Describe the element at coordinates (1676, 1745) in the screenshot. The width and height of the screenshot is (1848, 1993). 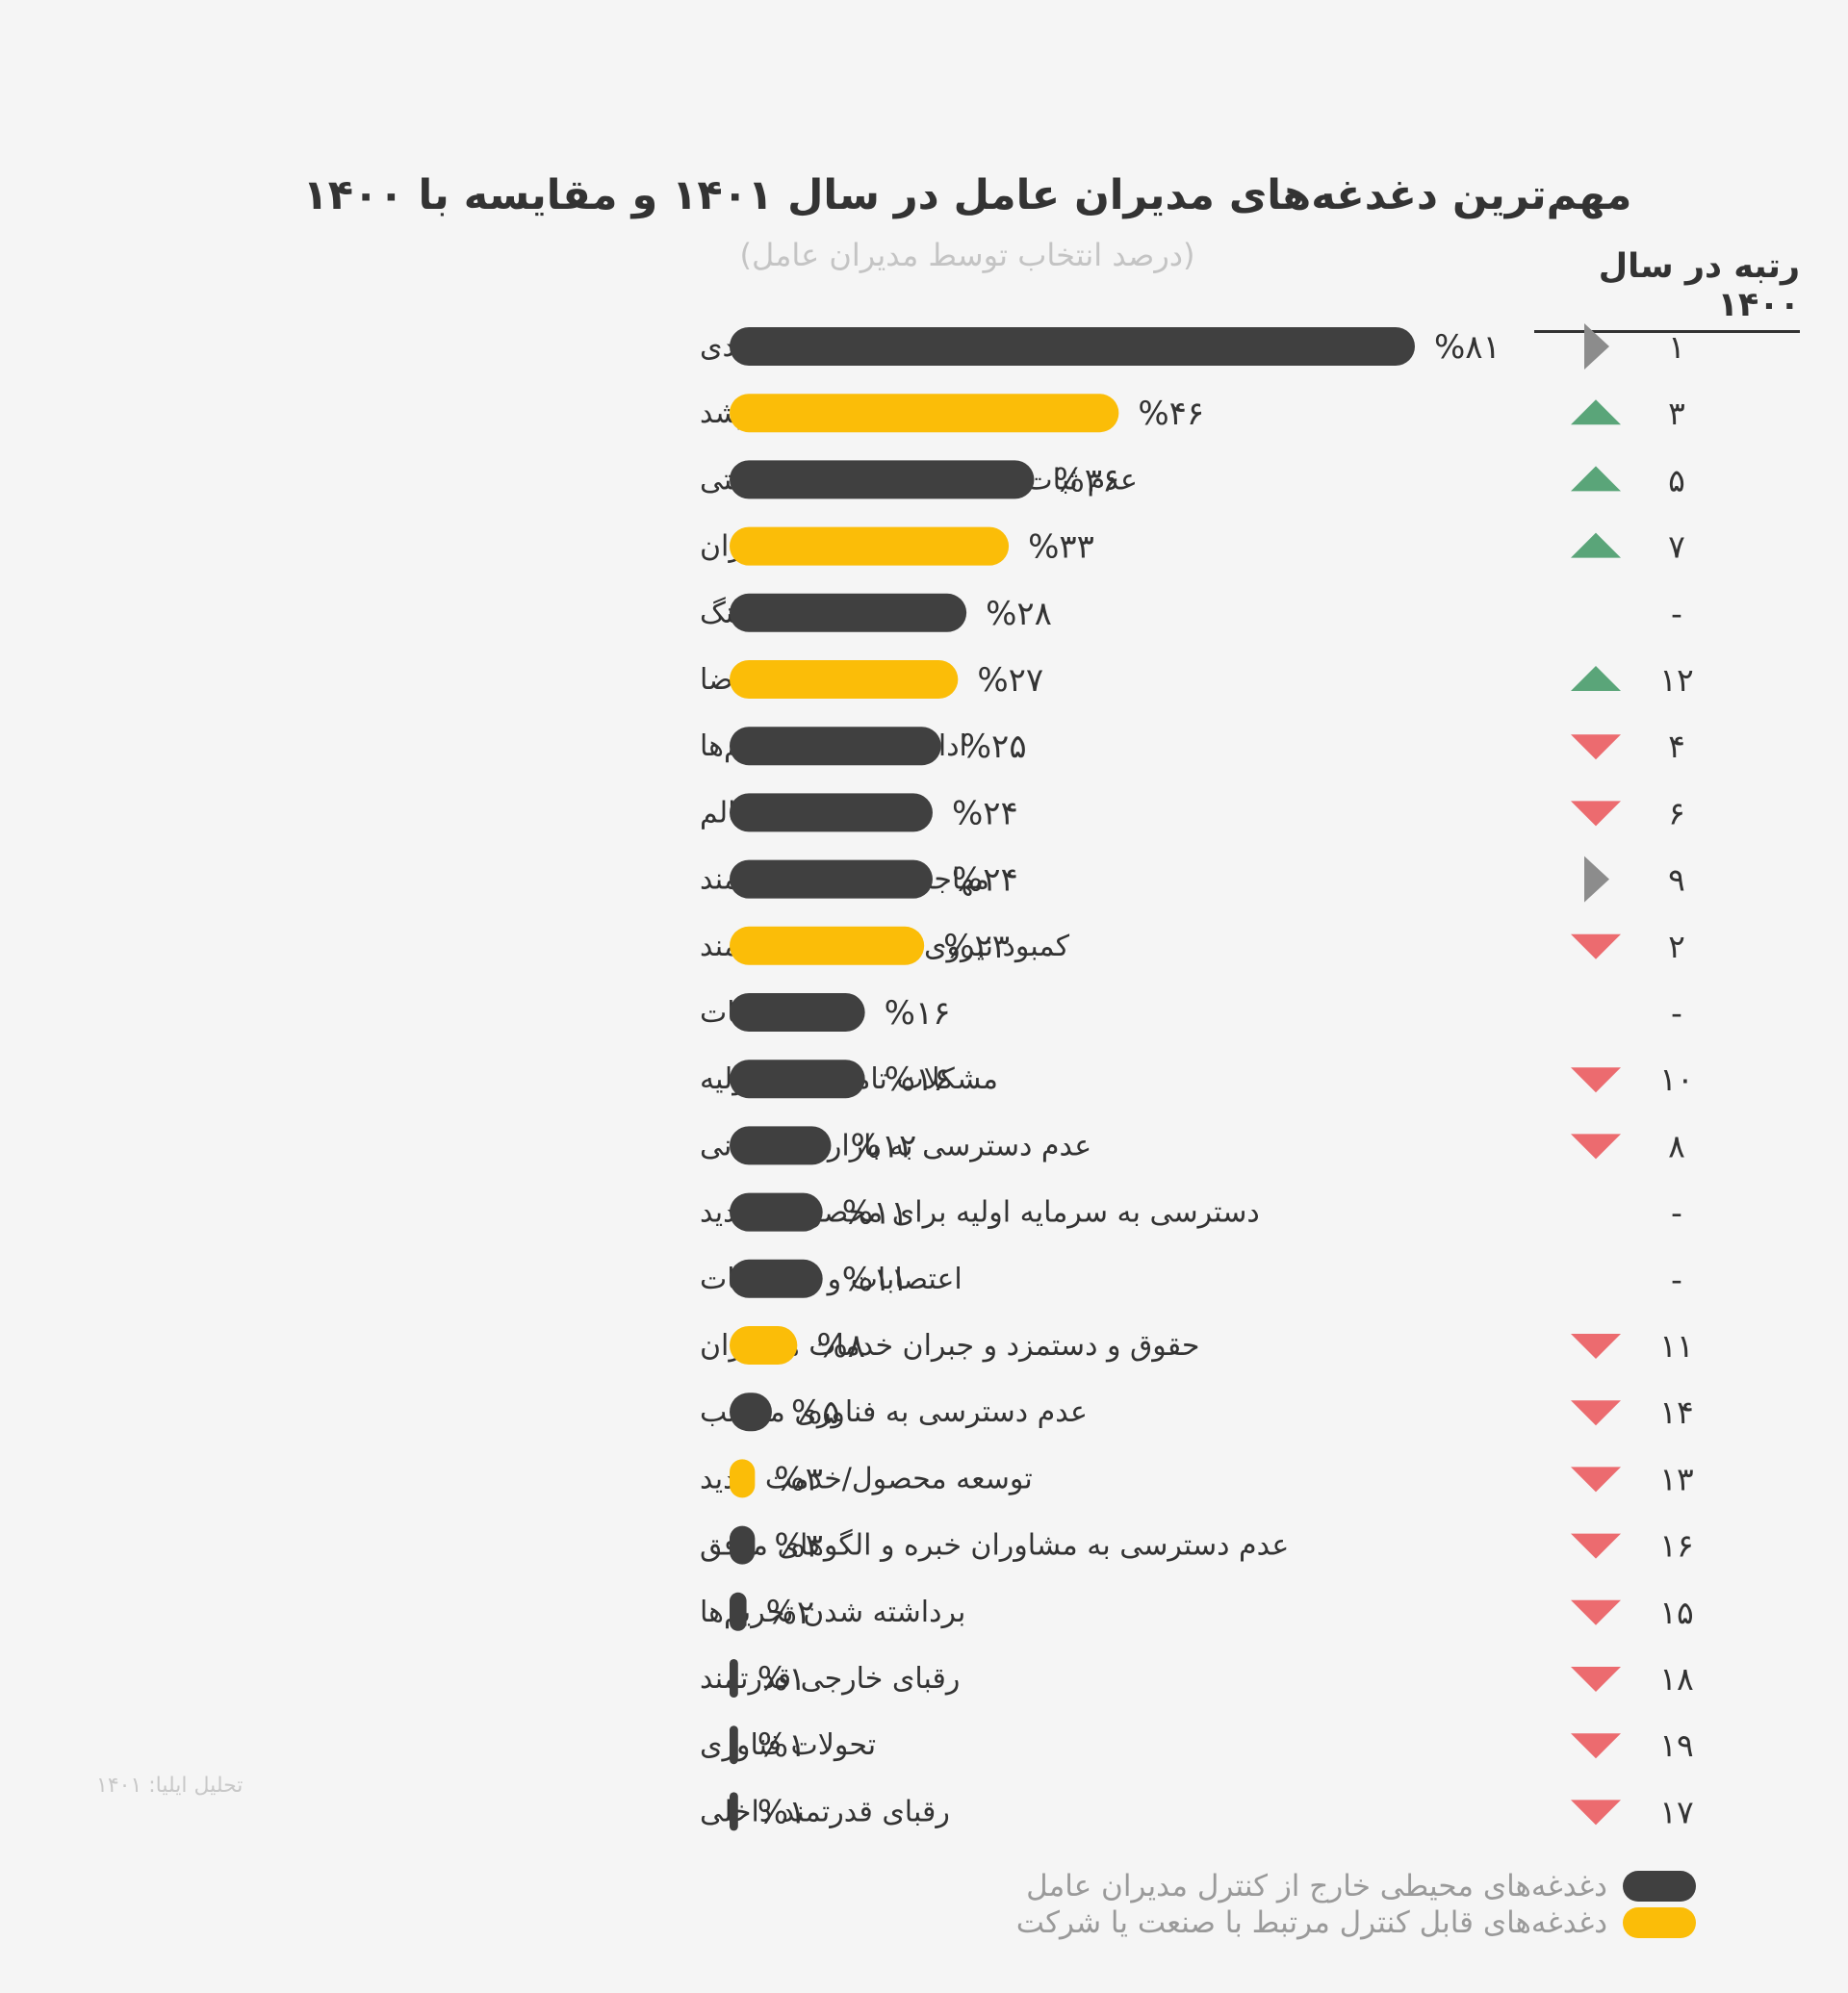
I see `rank-value: ۱۹` at that location.